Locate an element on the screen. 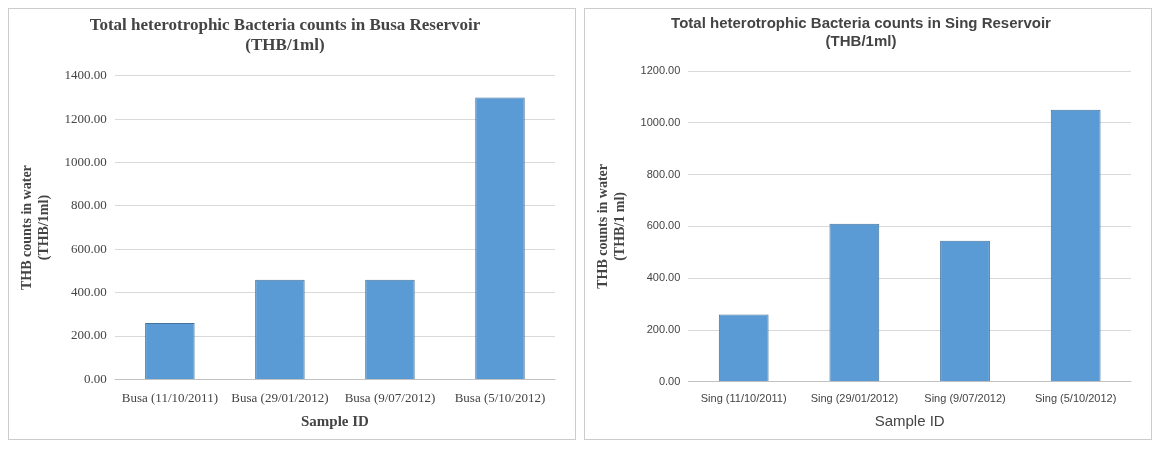 The height and width of the screenshot is (450, 1169). chart-title: Total heterotrophic Bacteria counts in Sing Reservoir (THB/1ml) is located at coordinates (861, 32).